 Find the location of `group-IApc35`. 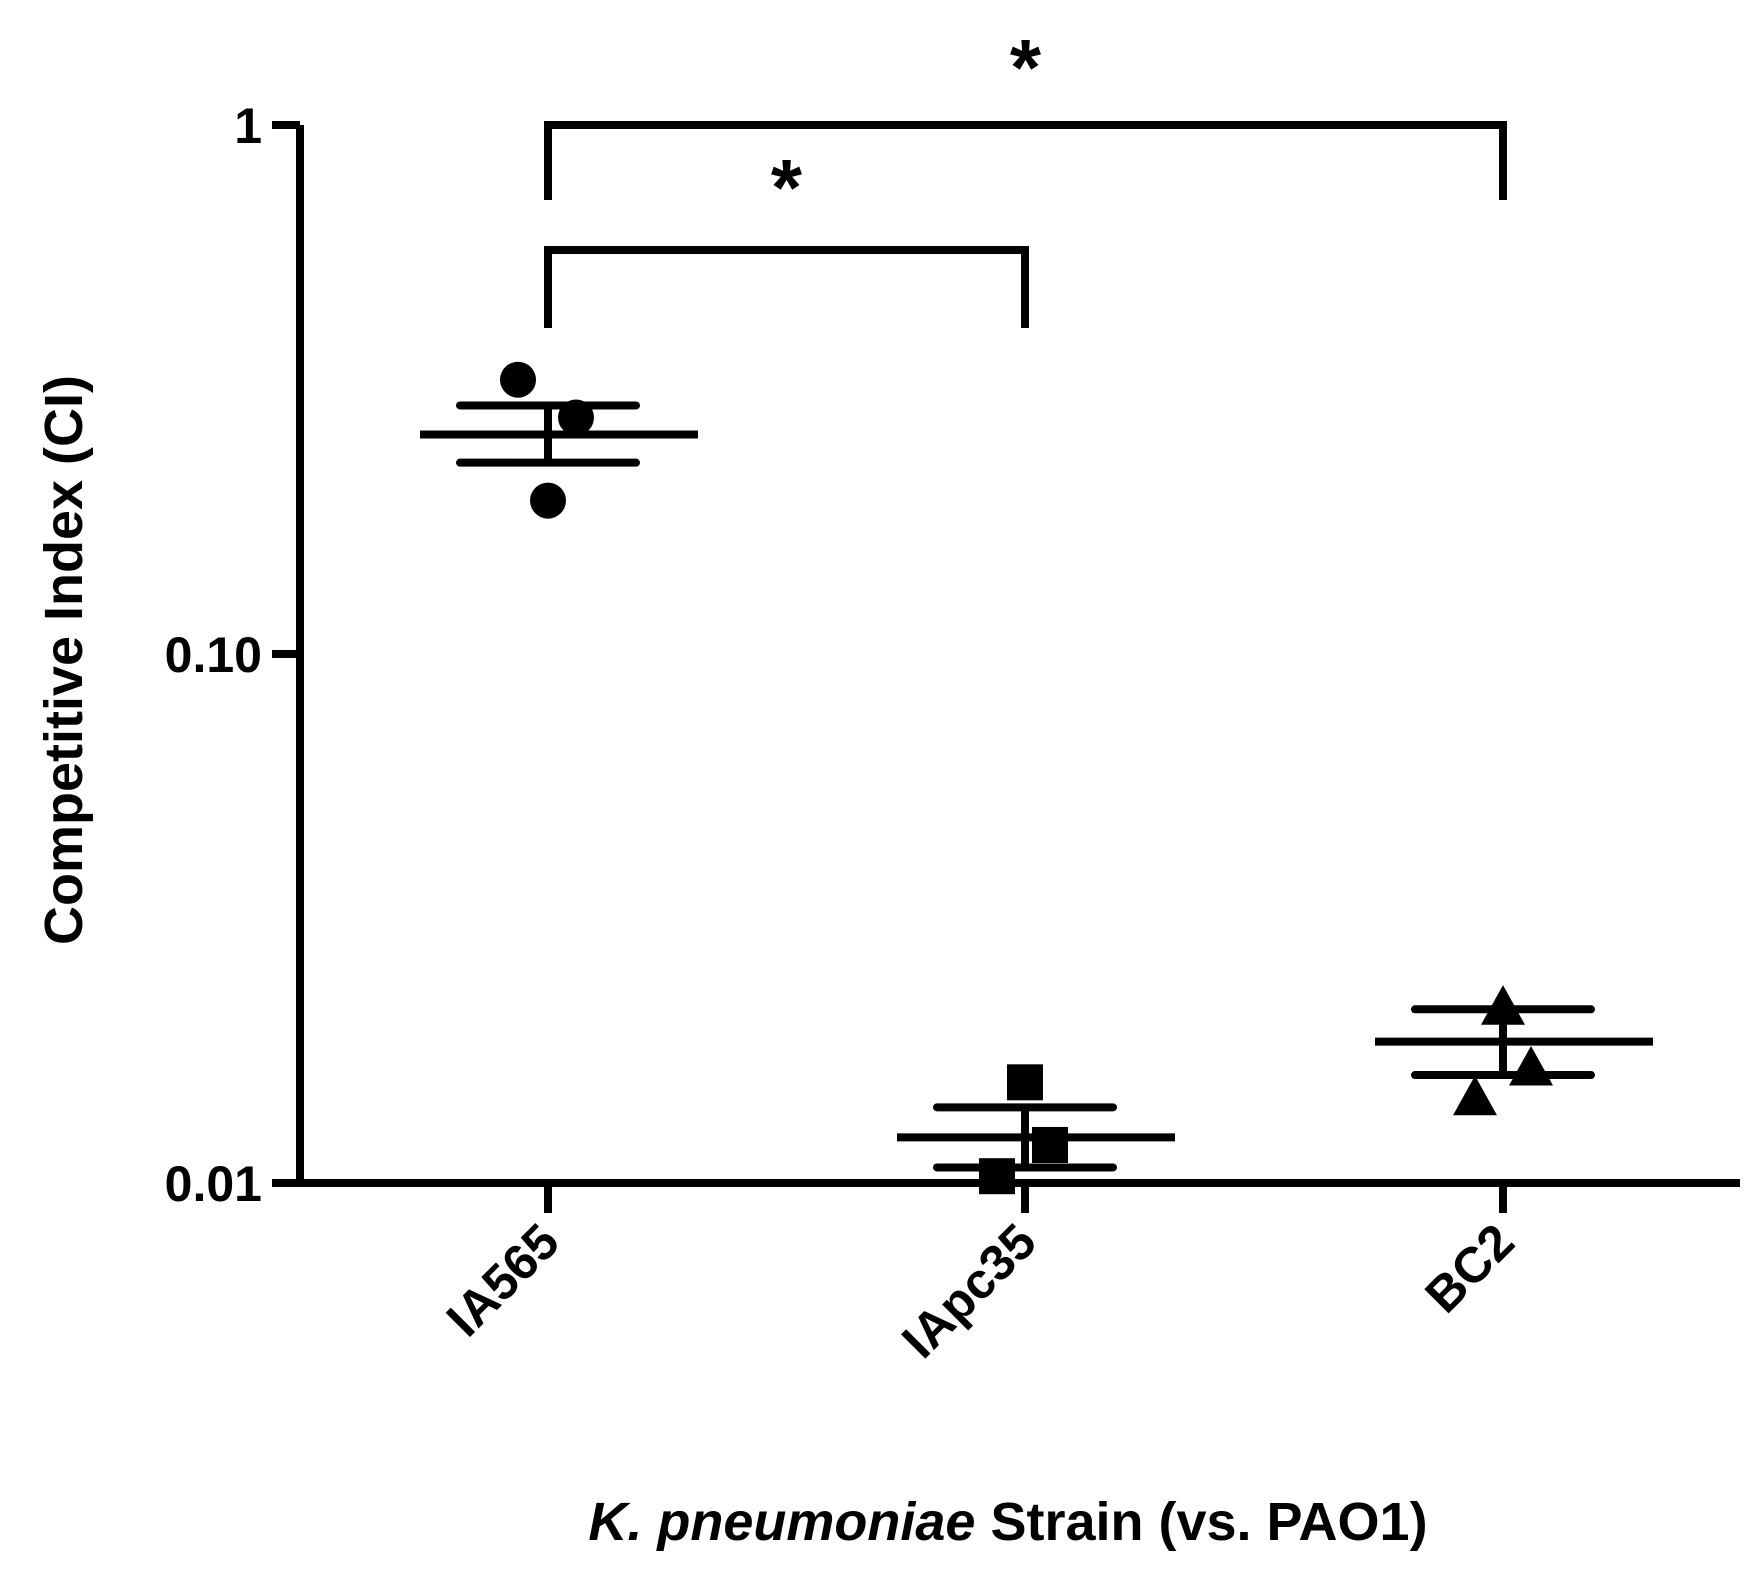

group-IApc35 is located at coordinates (1036, 1129).